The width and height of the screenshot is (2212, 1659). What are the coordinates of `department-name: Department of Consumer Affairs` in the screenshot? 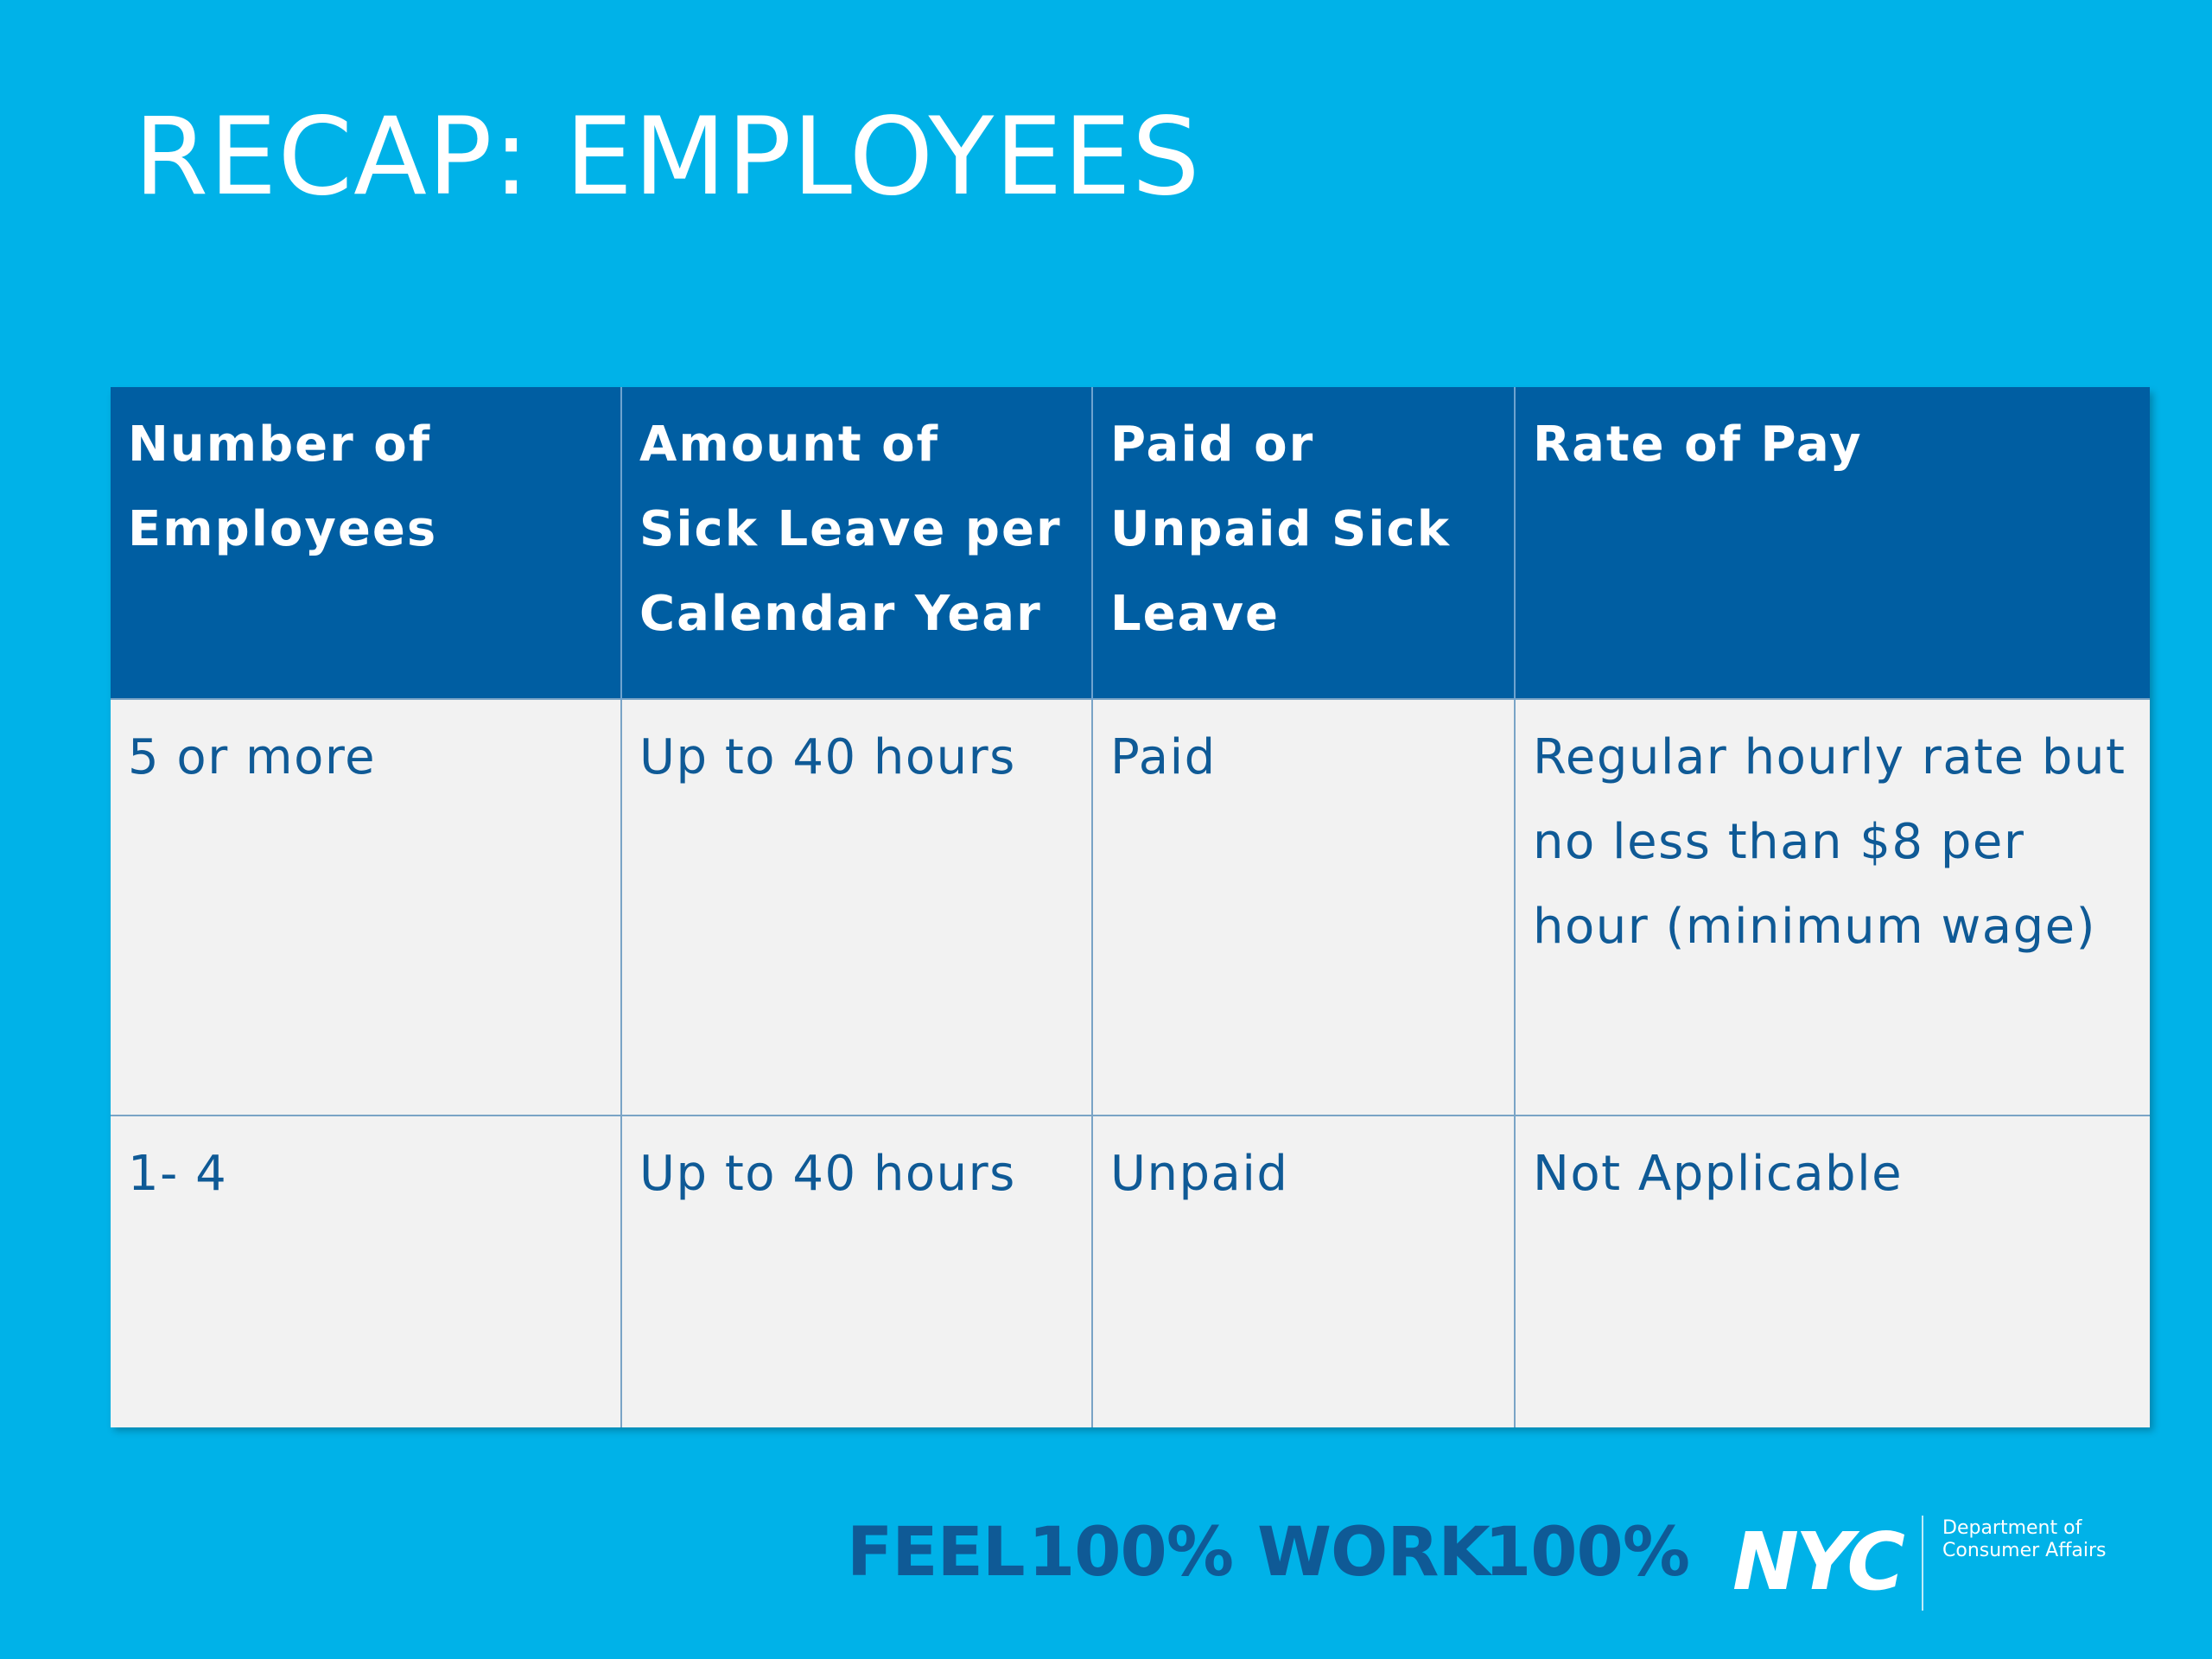 It's located at (2024, 1539).